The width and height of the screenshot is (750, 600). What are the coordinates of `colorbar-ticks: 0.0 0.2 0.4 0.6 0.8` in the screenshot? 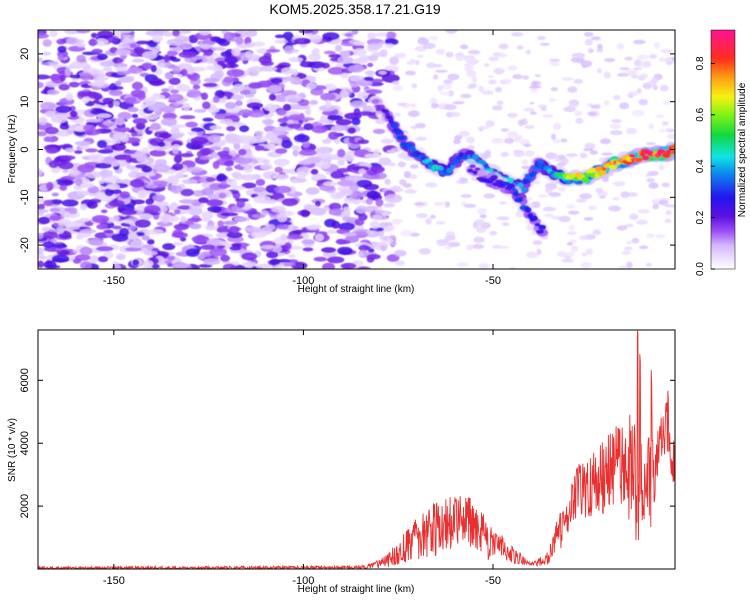 It's located at (705, 166).